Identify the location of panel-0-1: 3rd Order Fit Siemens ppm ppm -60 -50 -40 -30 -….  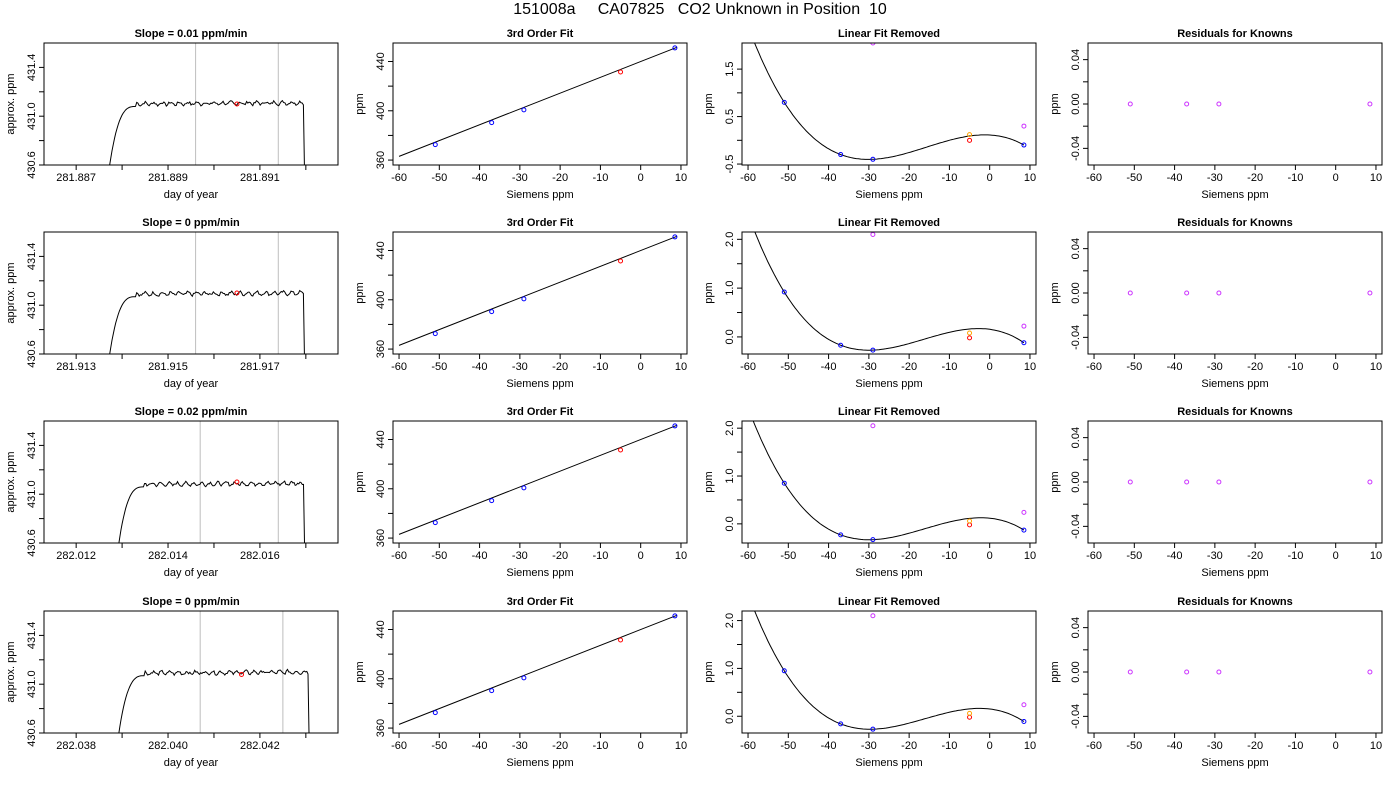
(521, 114).